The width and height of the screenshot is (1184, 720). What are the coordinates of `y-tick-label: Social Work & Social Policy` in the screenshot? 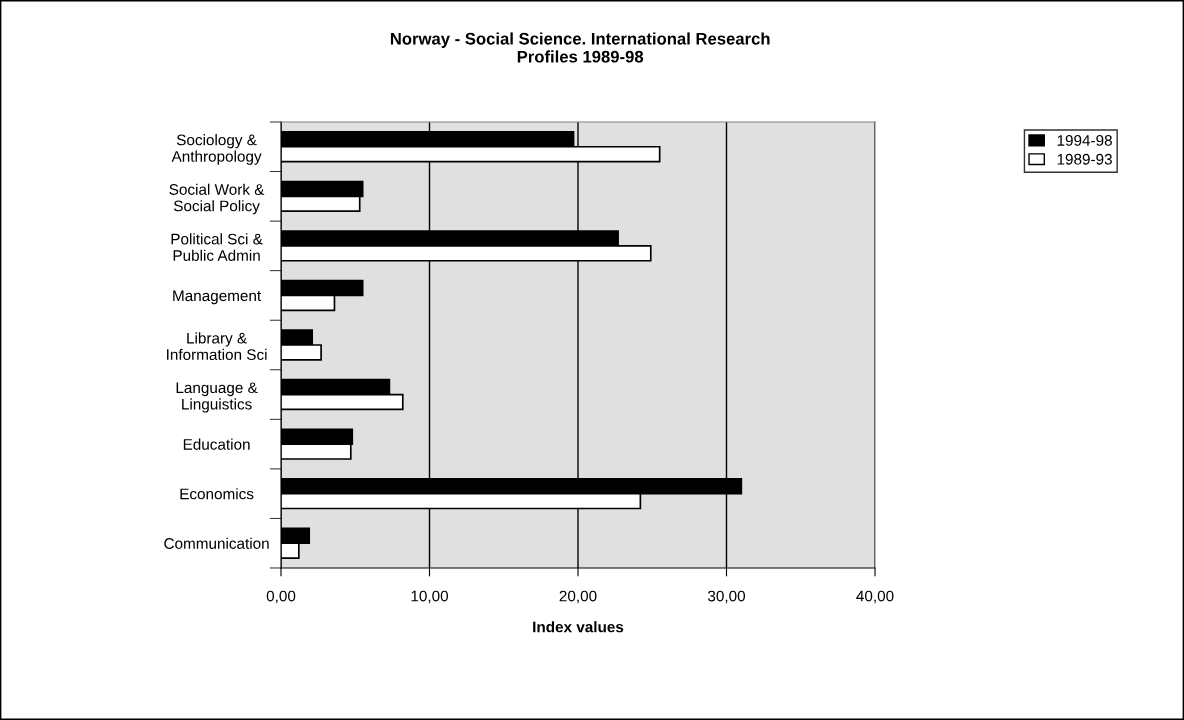 It's located at (217, 199).